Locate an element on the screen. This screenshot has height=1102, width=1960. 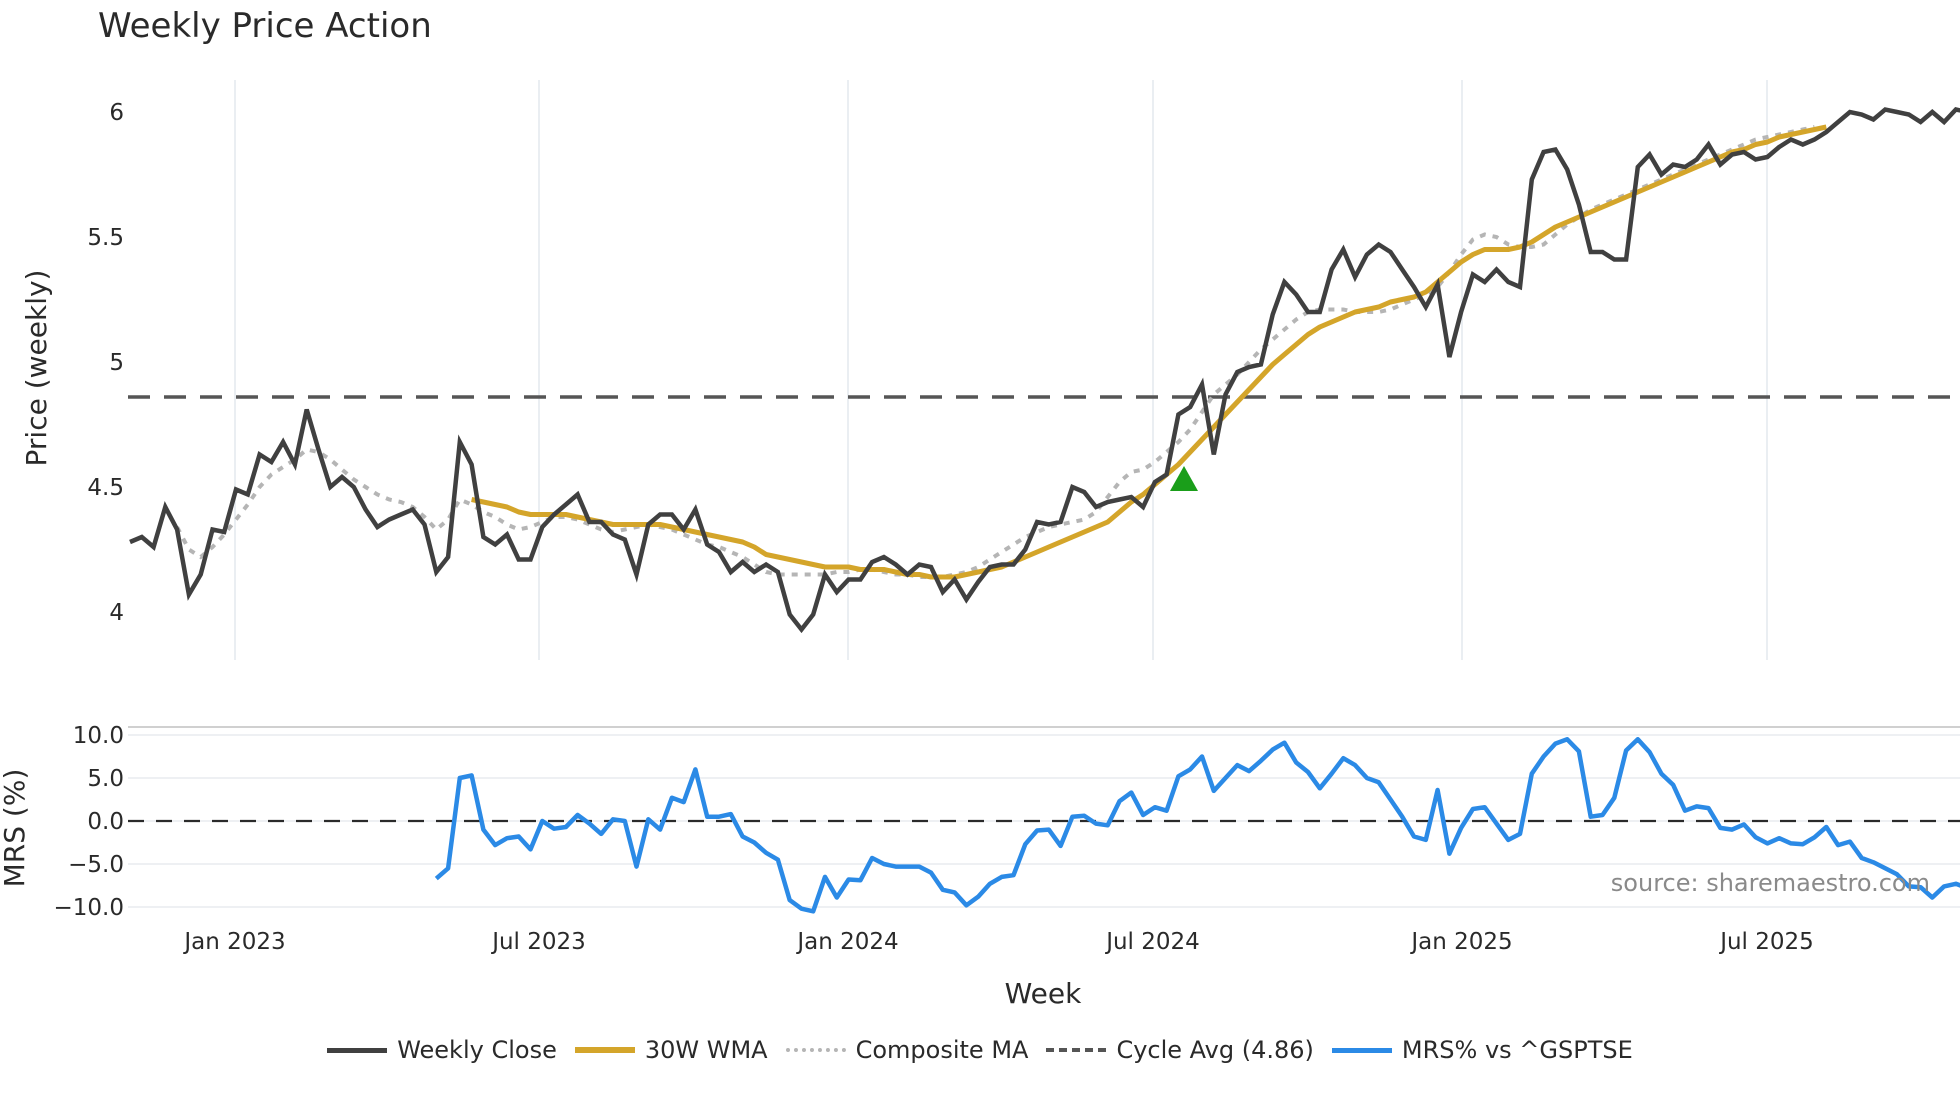
price-y-tick-label: 5 is located at coordinates (116, 363).